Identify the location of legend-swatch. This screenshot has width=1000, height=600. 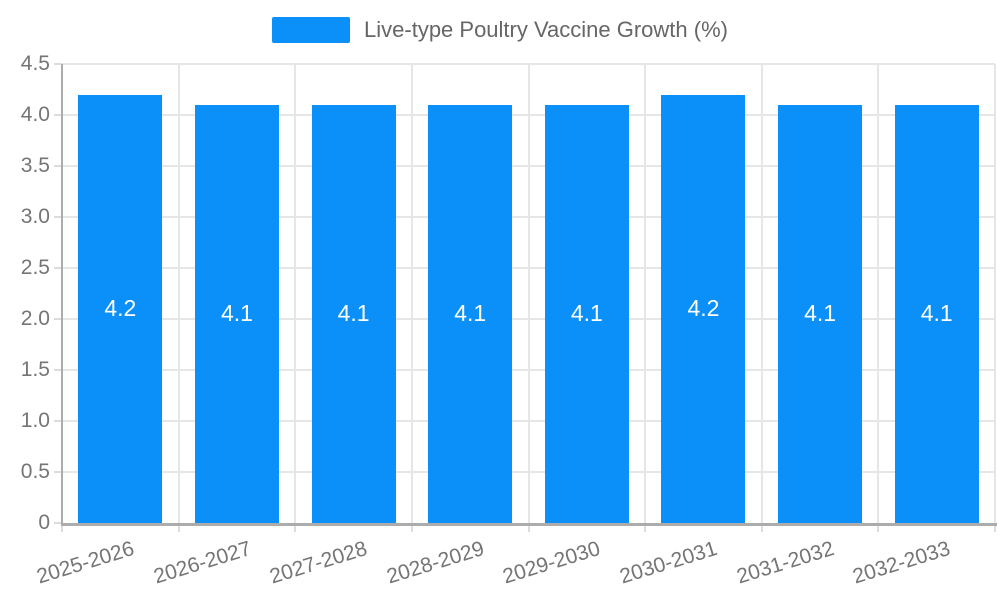
(311, 30).